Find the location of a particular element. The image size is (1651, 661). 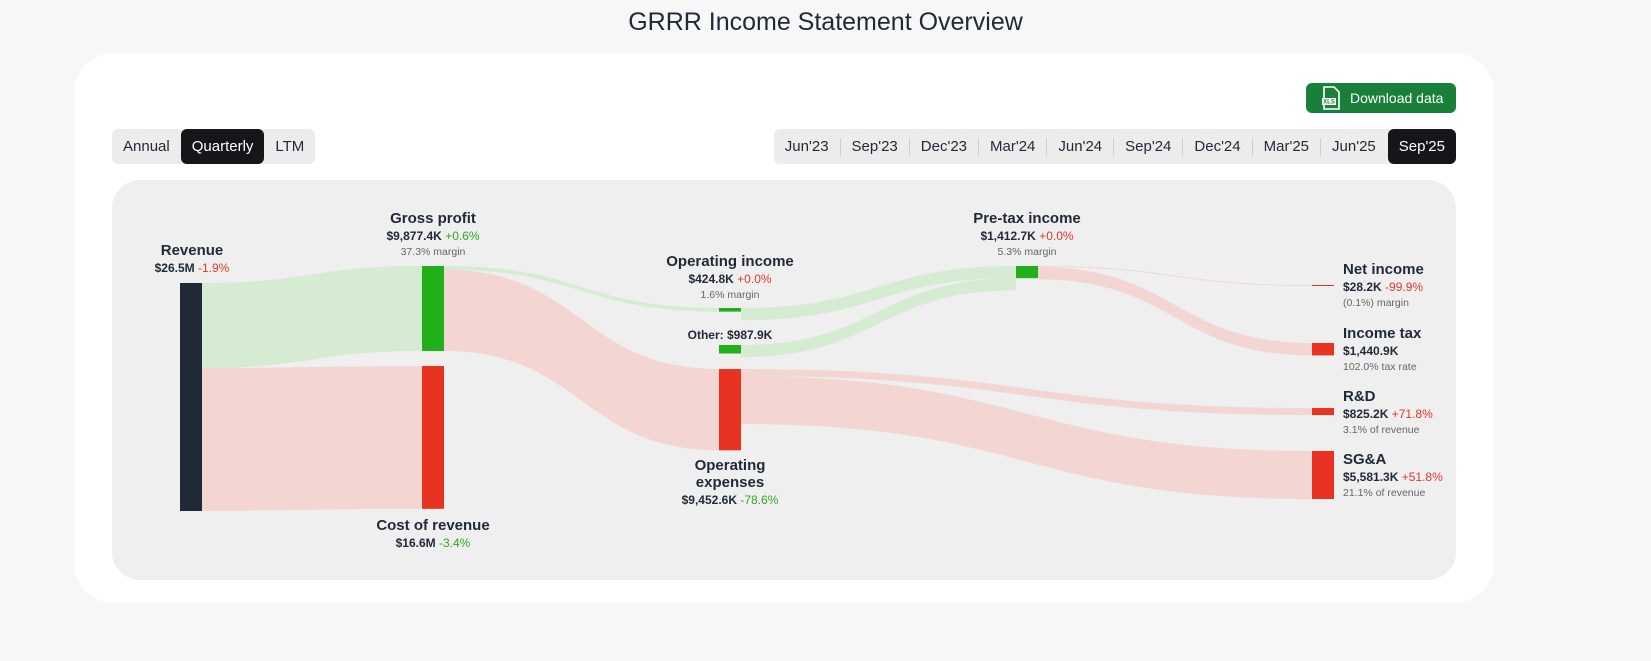

node-note: 5.3% margin is located at coordinates (1027, 252).